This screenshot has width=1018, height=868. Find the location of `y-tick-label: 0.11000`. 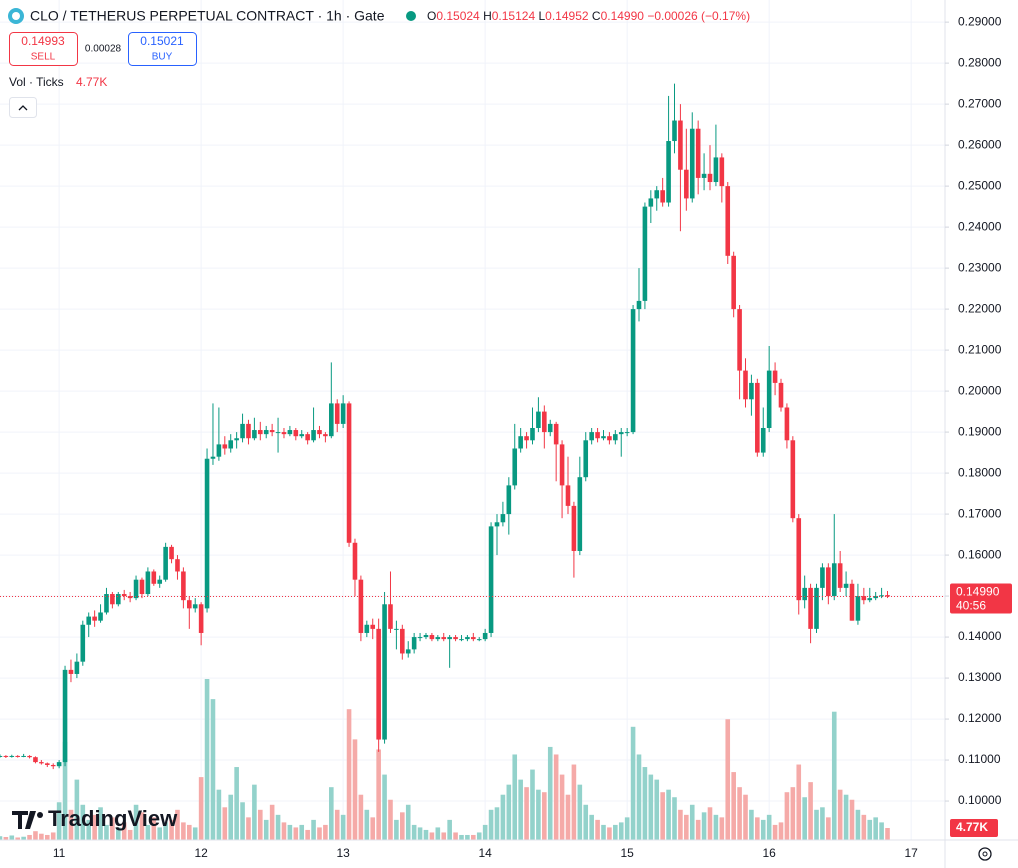

y-tick-label: 0.11000 is located at coordinates (979, 759).